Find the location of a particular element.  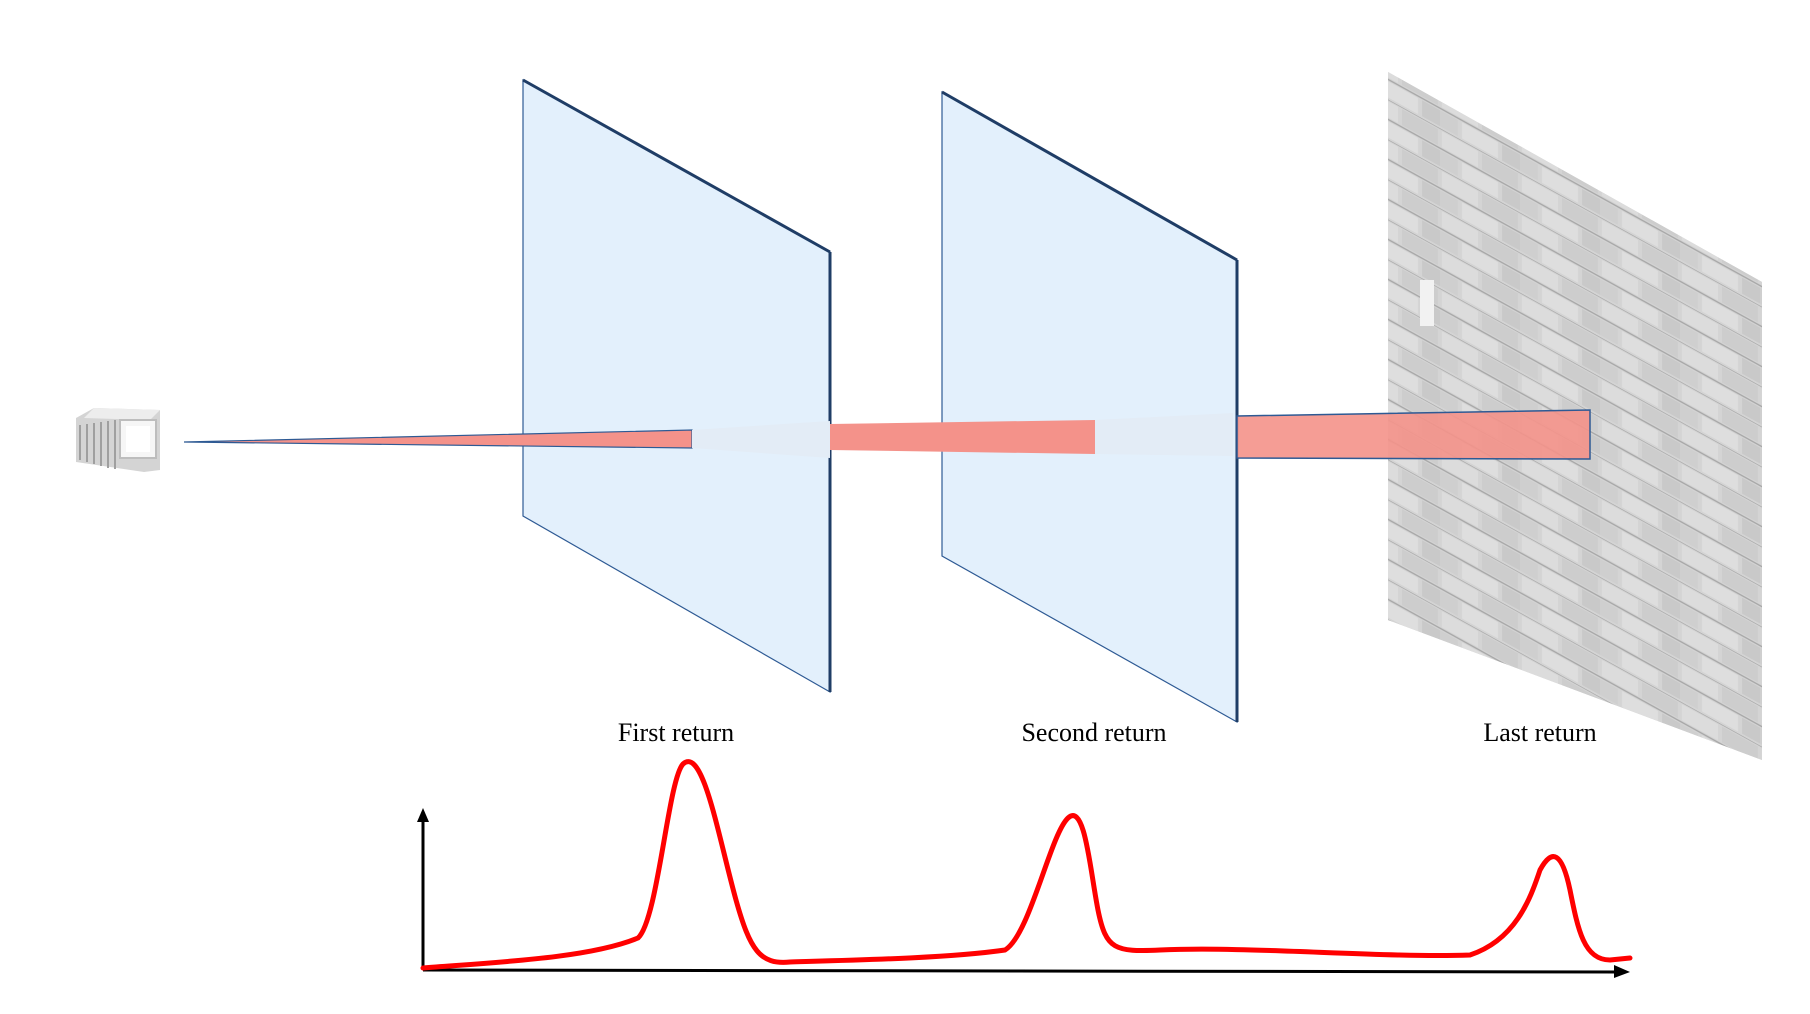

second-glass-plate is located at coordinates (1090, 407).